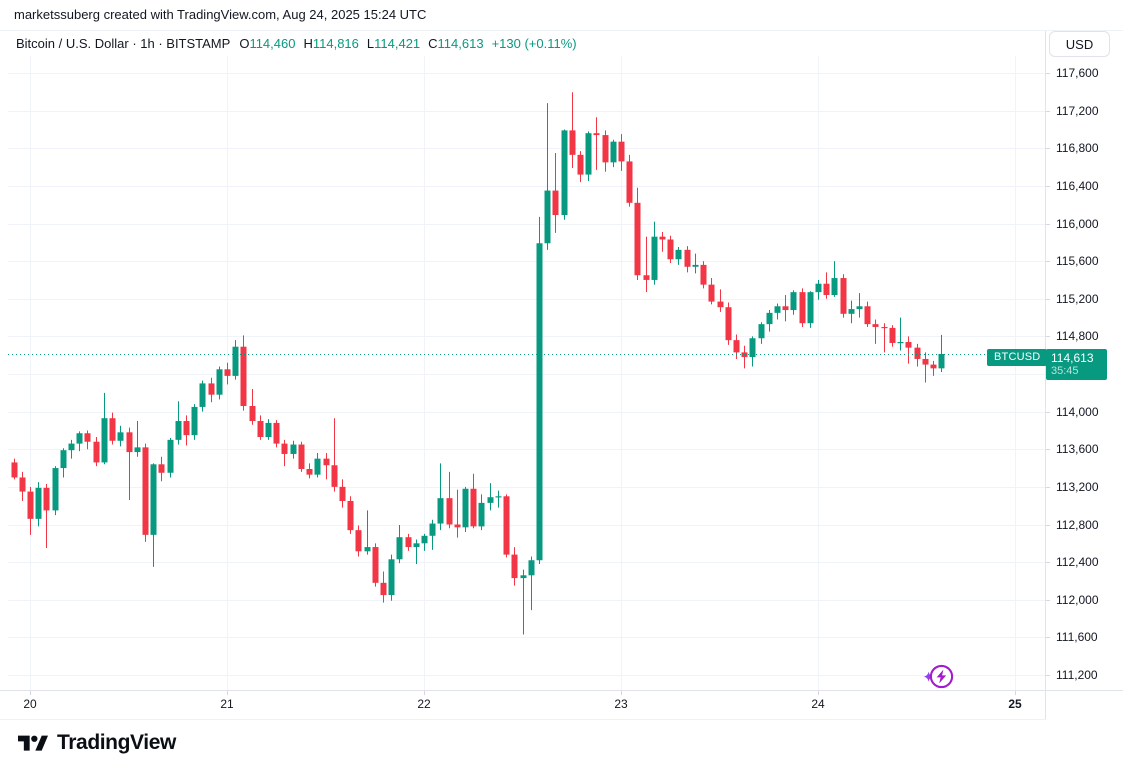 The image size is (1123, 776). Describe the element at coordinates (1077, 298) in the screenshot. I see `price-axis-label: 115,200` at that location.